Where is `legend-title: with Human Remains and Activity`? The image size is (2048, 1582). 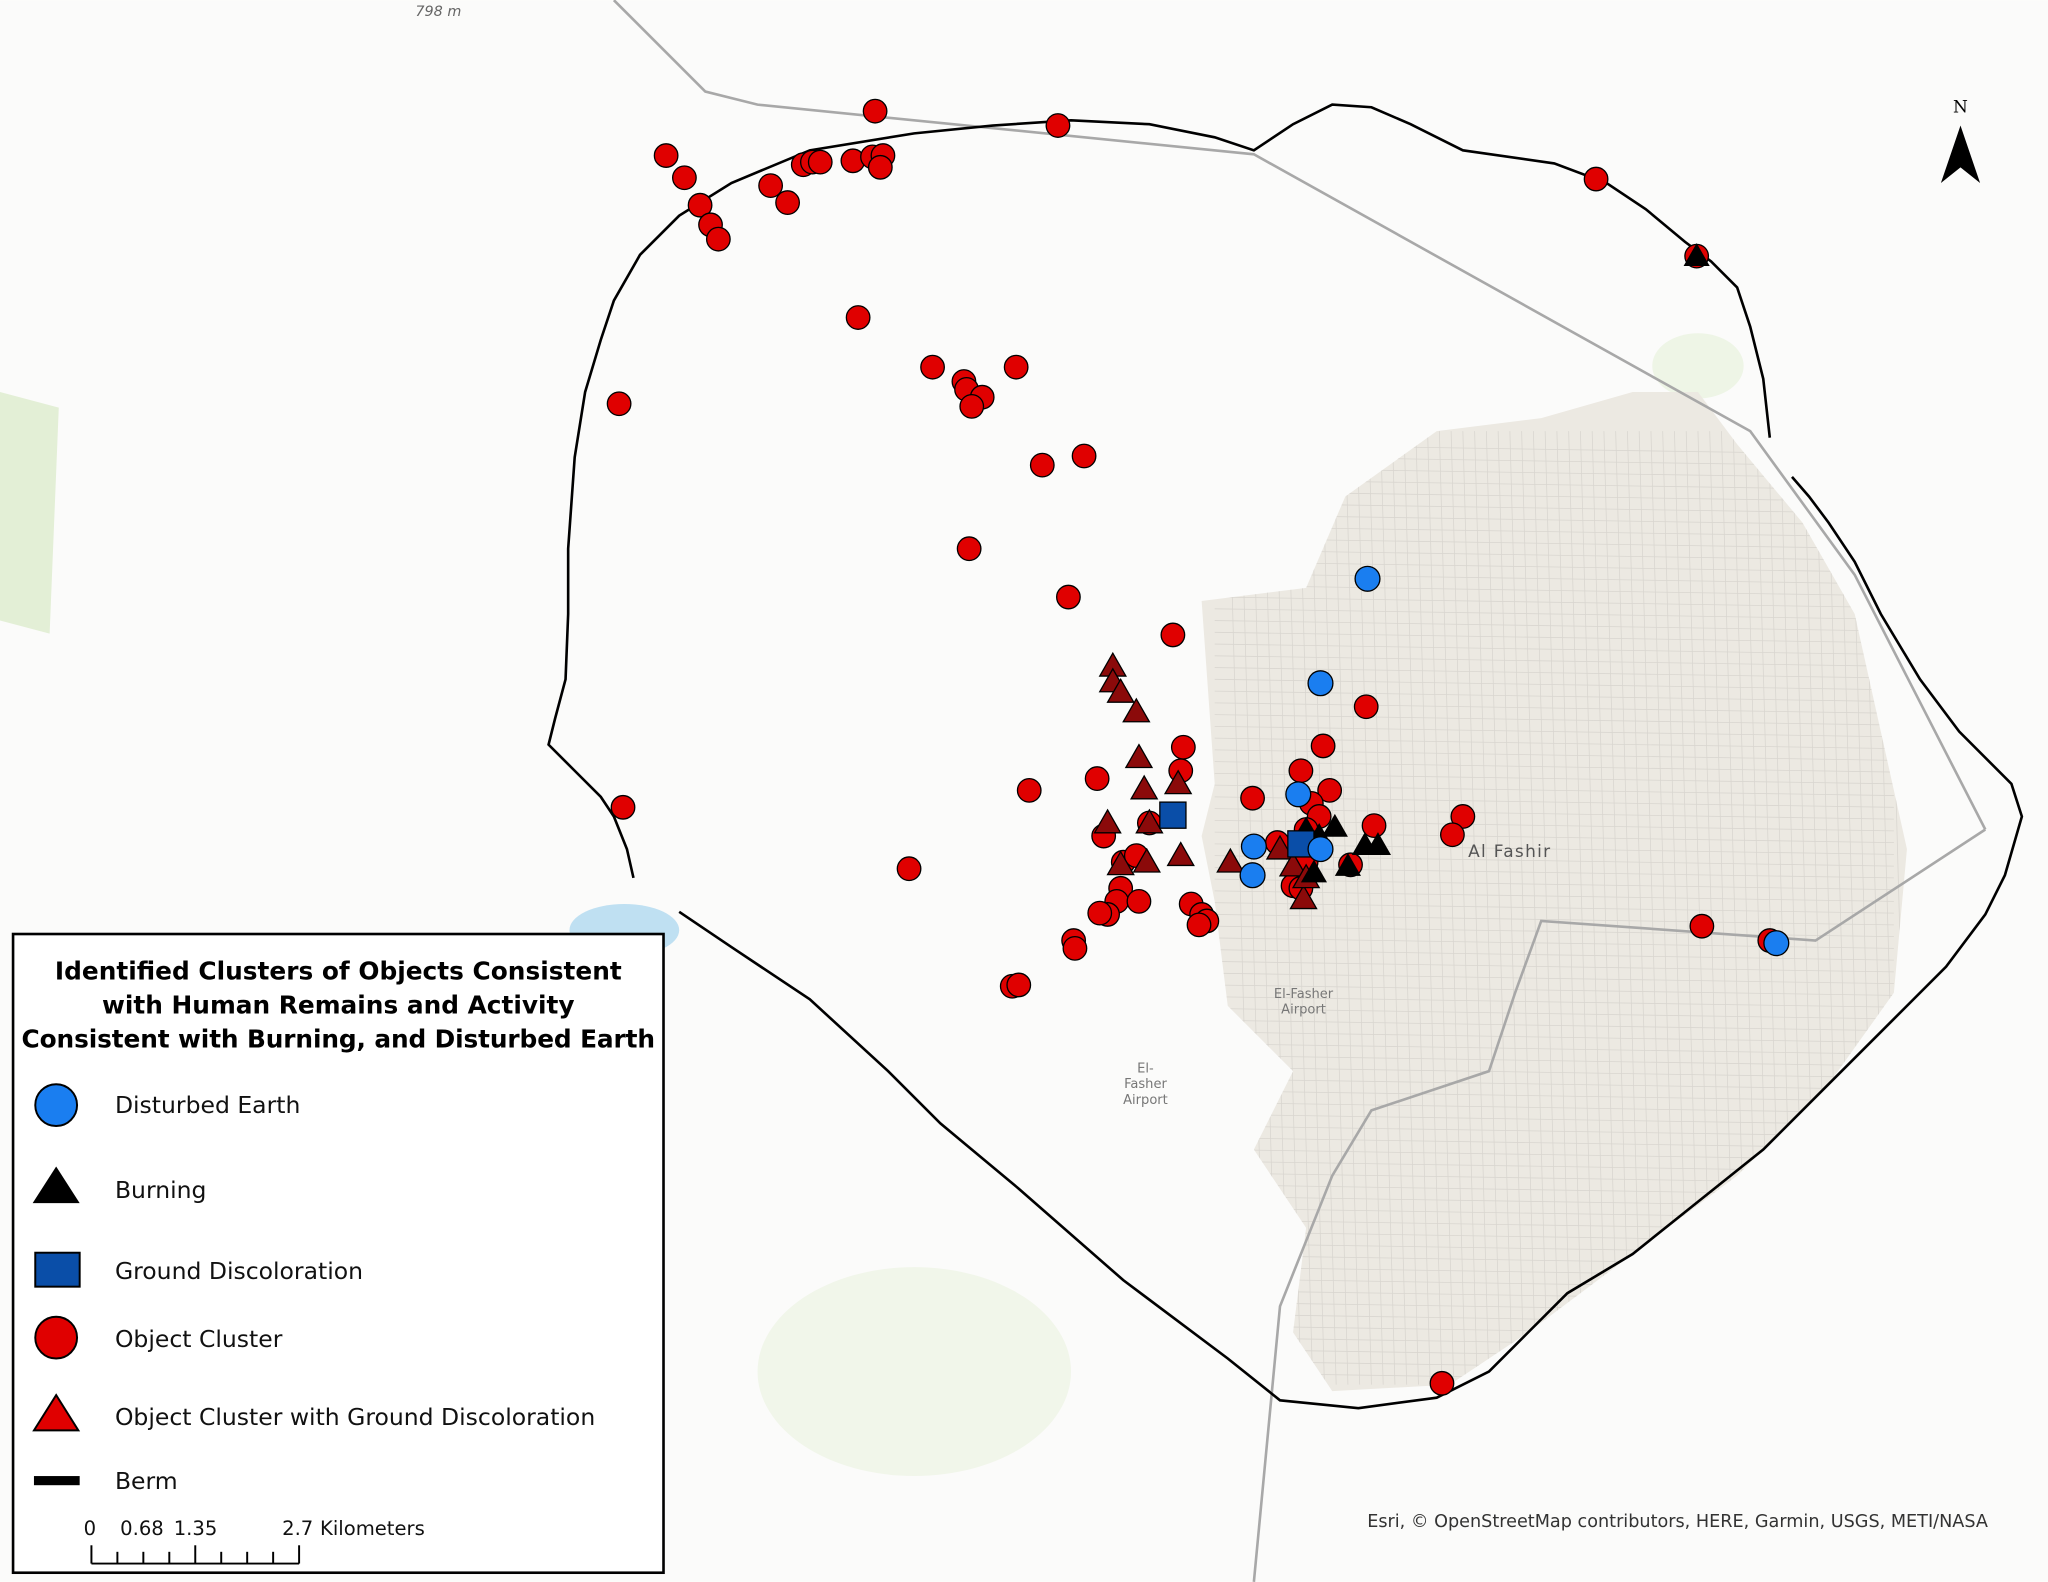
legend-title: with Human Remains and Activity is located at coordinates (338, 1005).